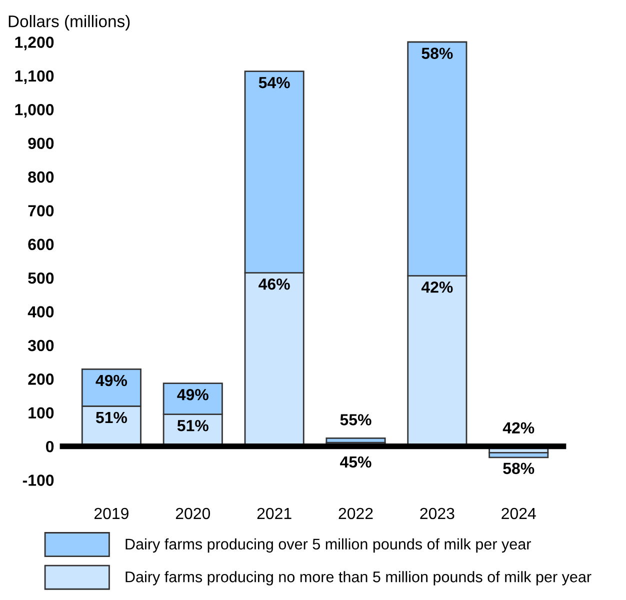  Describe the element at coordinates (50, 446) in the screenshot. I see `y-tick-label: 0` at that location.